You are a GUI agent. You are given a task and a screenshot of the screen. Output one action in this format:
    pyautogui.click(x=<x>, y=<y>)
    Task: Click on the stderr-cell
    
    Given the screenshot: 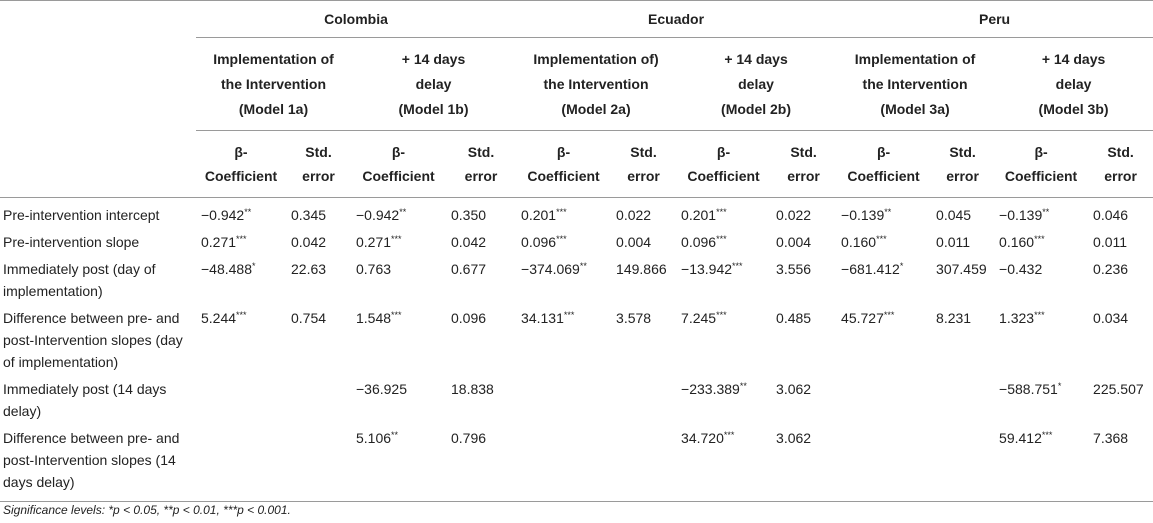 What is the action you would take?
    pyautogui.click(x=962, y=402)
    